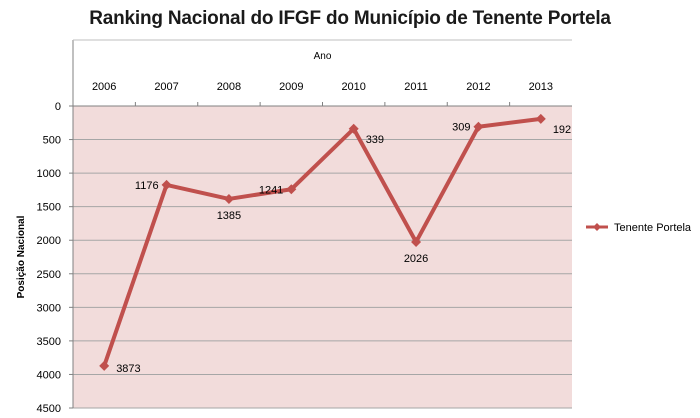 The width and height of the screenshot is (700, 418). Describe the element at coordinates (49, 275) in the screenshot. I see `y-tick-label: 2500` at that location.